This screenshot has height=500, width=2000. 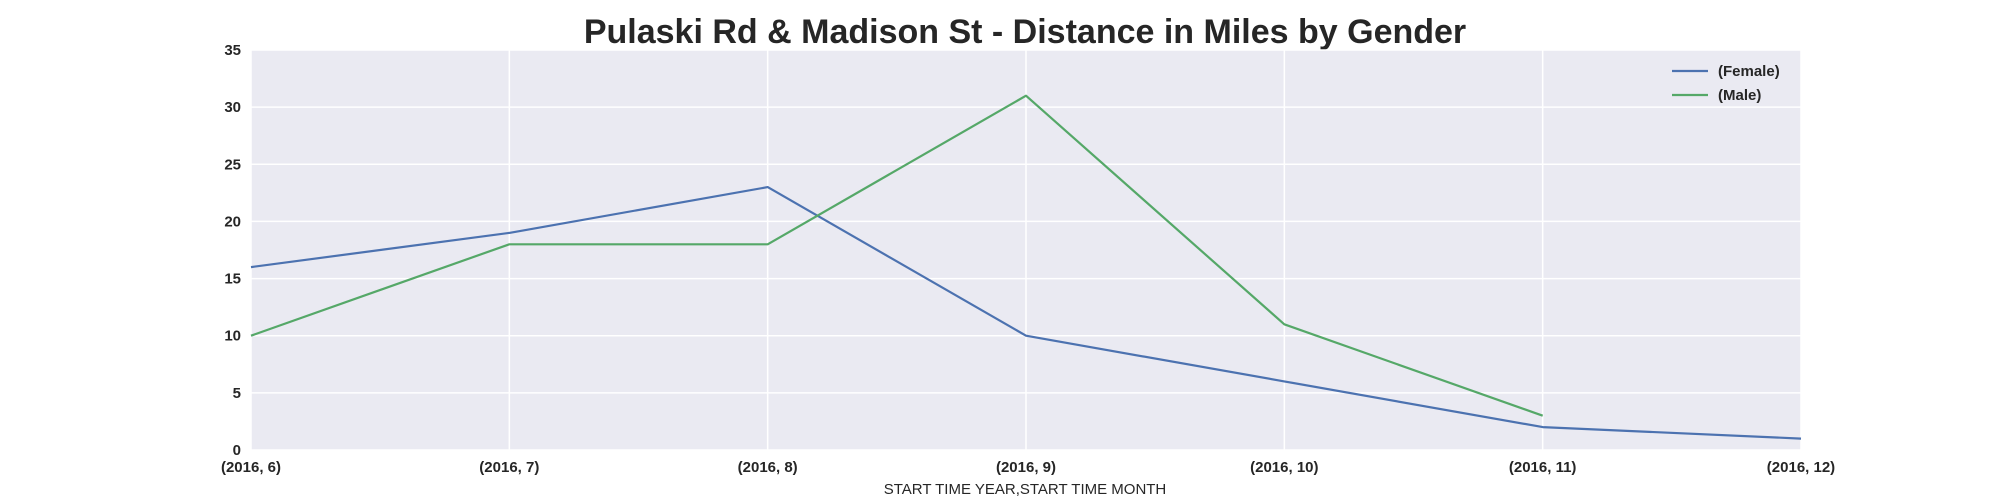 What do you see at coordinates (232, 164) in the screenshot?
I see `y-tick-label: 25` at bounding box center [232, 164].